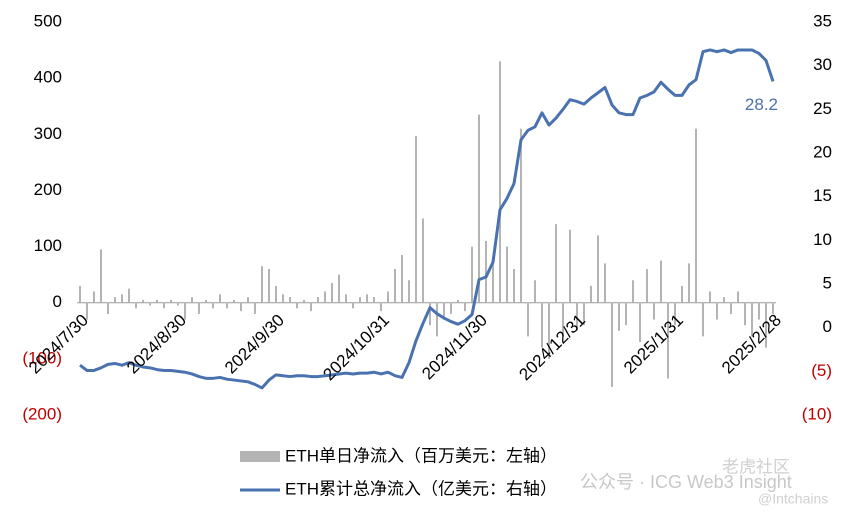 This screenshot has height=519, width=849. Describe the element at coordinates (822, 20) in the screenshot. I see `y2-tick-label: 35` at that location.